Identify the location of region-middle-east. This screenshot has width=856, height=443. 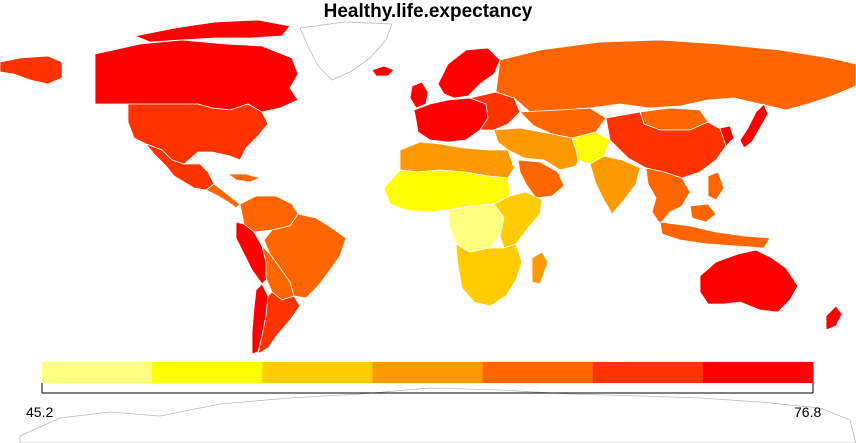
(538, 149).